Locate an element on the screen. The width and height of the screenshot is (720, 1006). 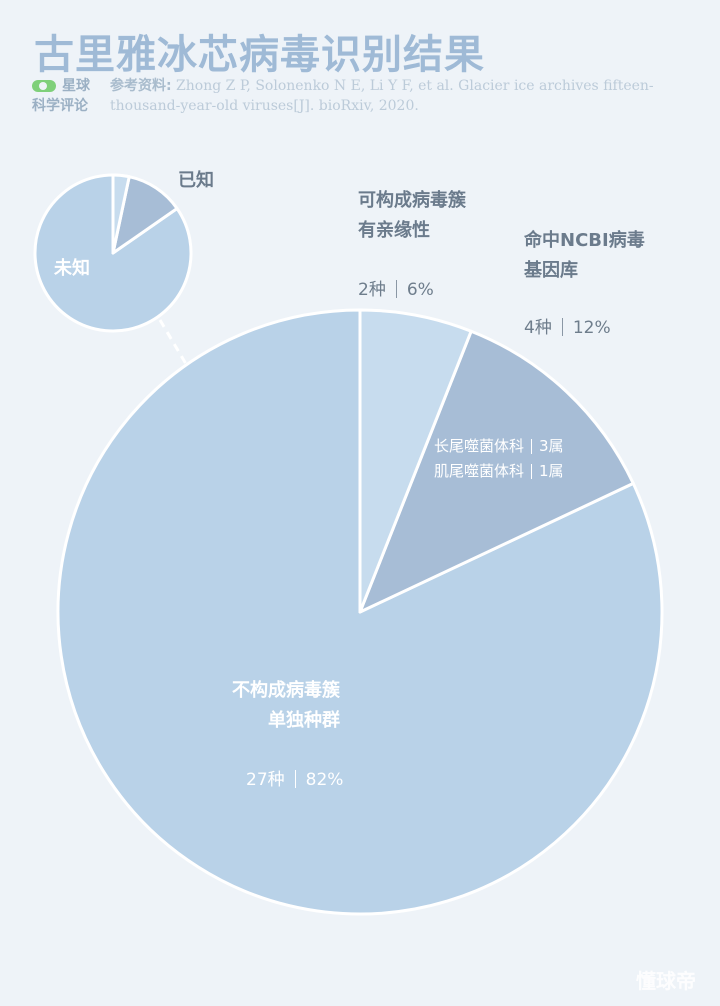
unique-stat: 27种 82% is located at coordinates (294, 780).